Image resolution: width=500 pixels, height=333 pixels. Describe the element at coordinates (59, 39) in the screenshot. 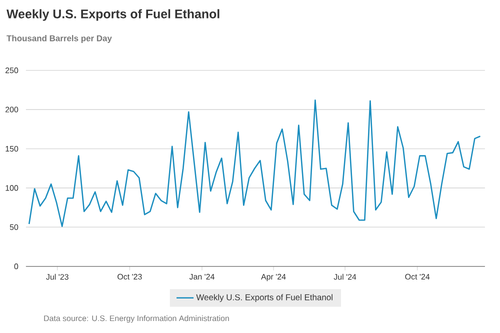

I see `chart-subtitle: Thousand Barrels per Day` at that location.